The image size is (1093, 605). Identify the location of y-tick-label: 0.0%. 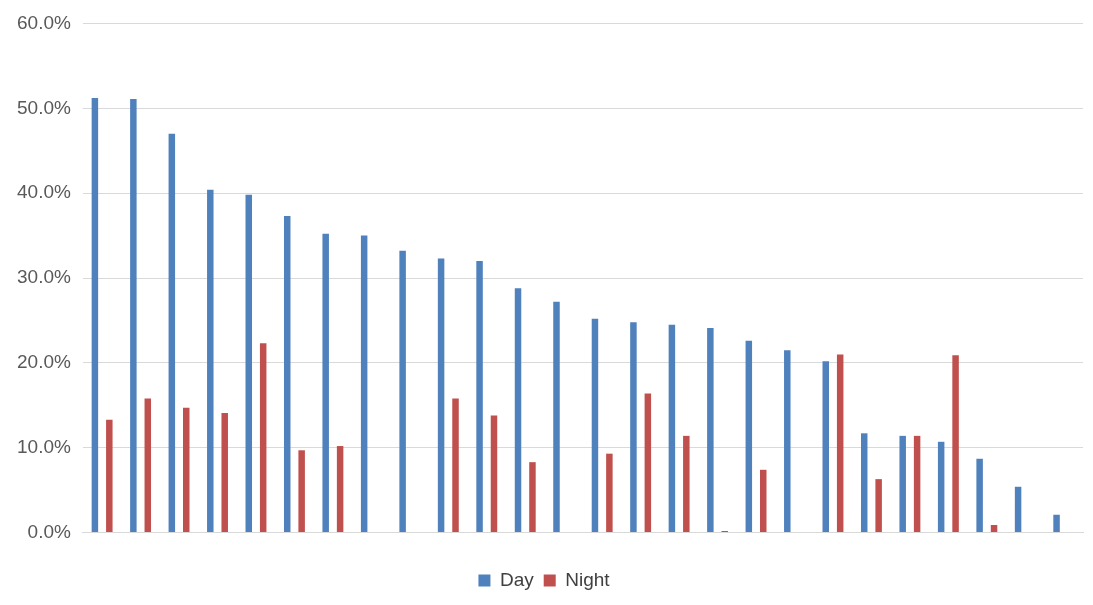
(49, 531).